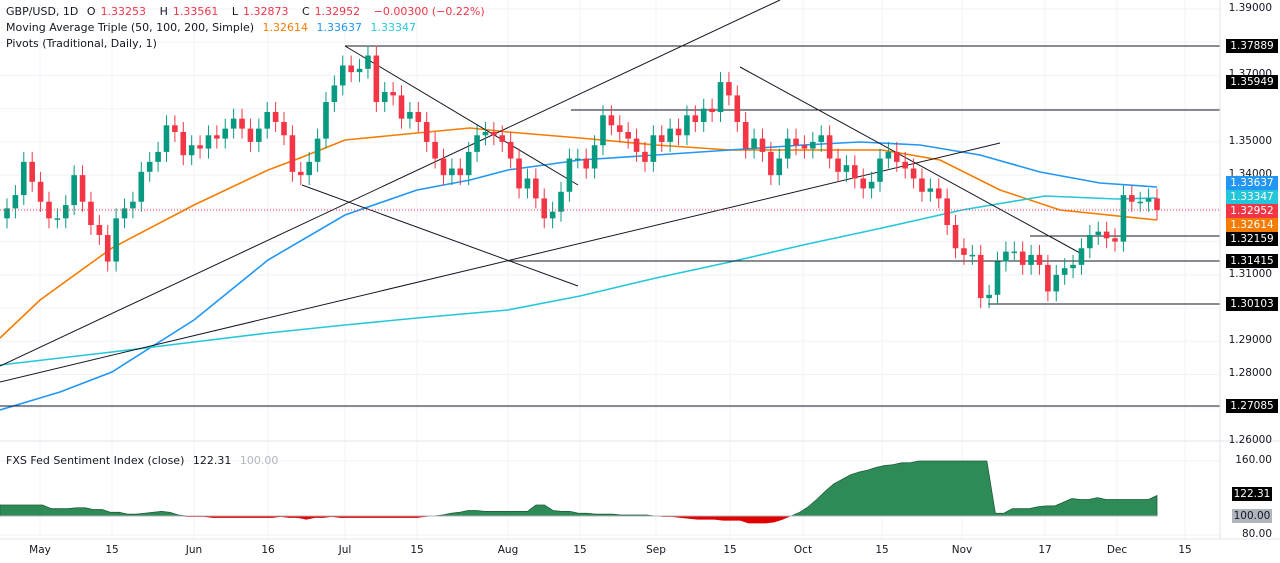 The width and height of the screenshot is (1280, 563). What do you see at coordinates (331, 11) in the screenshot?
I see `ohlc-close: C 1.32952` at bounding box center [331, 11].